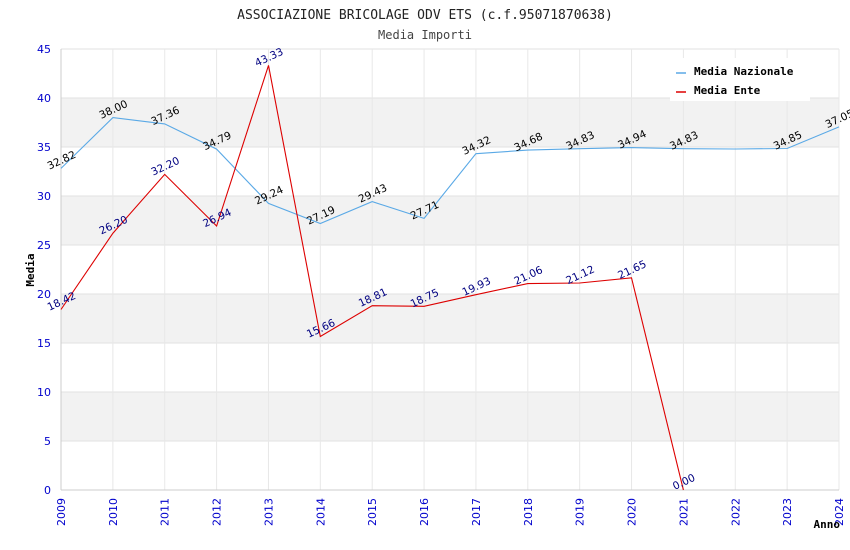 The image size is (850, 550). Describe the element at coordinates (44, 147) in the screenshot. I see `y-tick-label: 35` at that location.